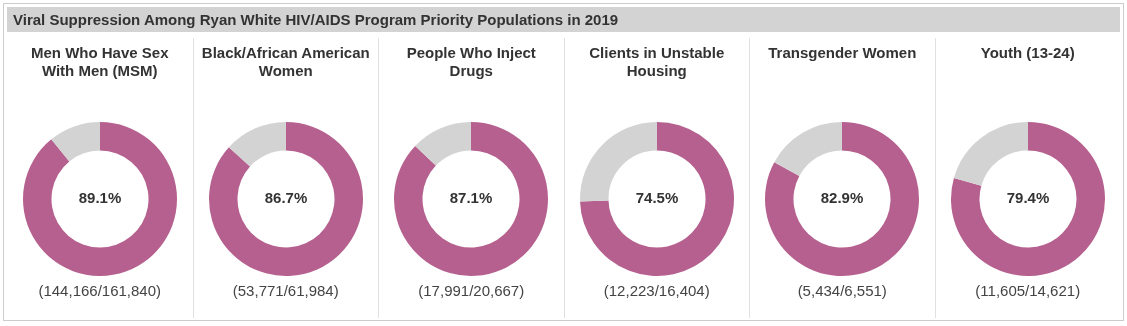  Describe the element at coordinates (471, 62) in the screenshot. I see `chart-title: People Who Inject Drugs` at that location.